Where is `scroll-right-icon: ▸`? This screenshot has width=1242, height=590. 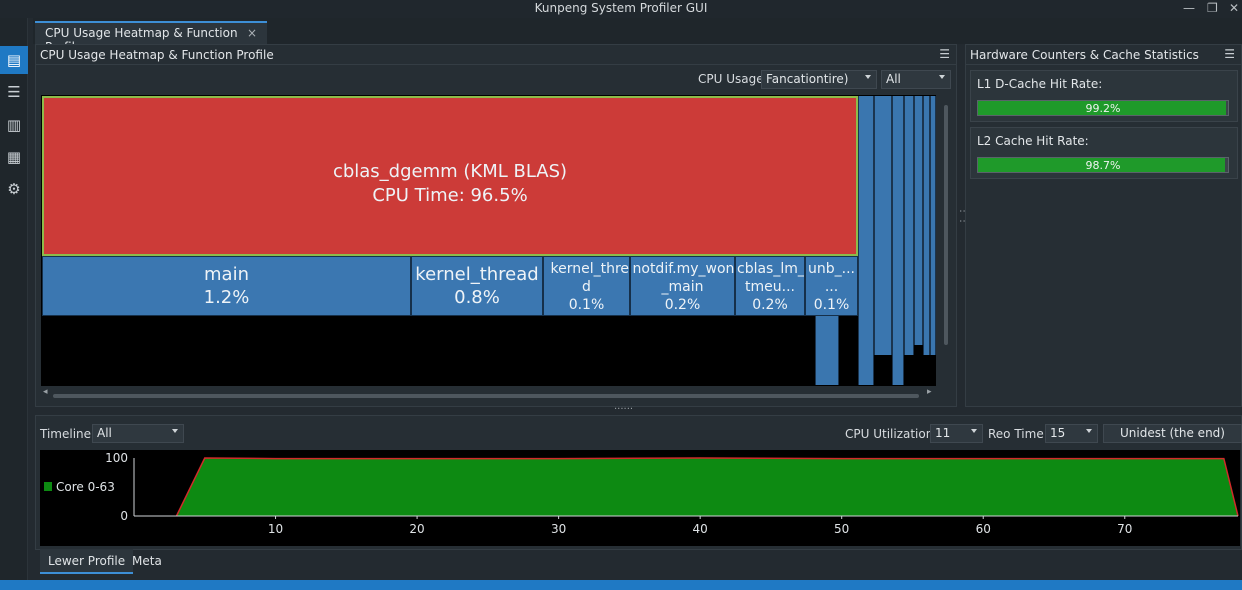
scroll-right-icon: ▸ is located at coordinates (929, 392).